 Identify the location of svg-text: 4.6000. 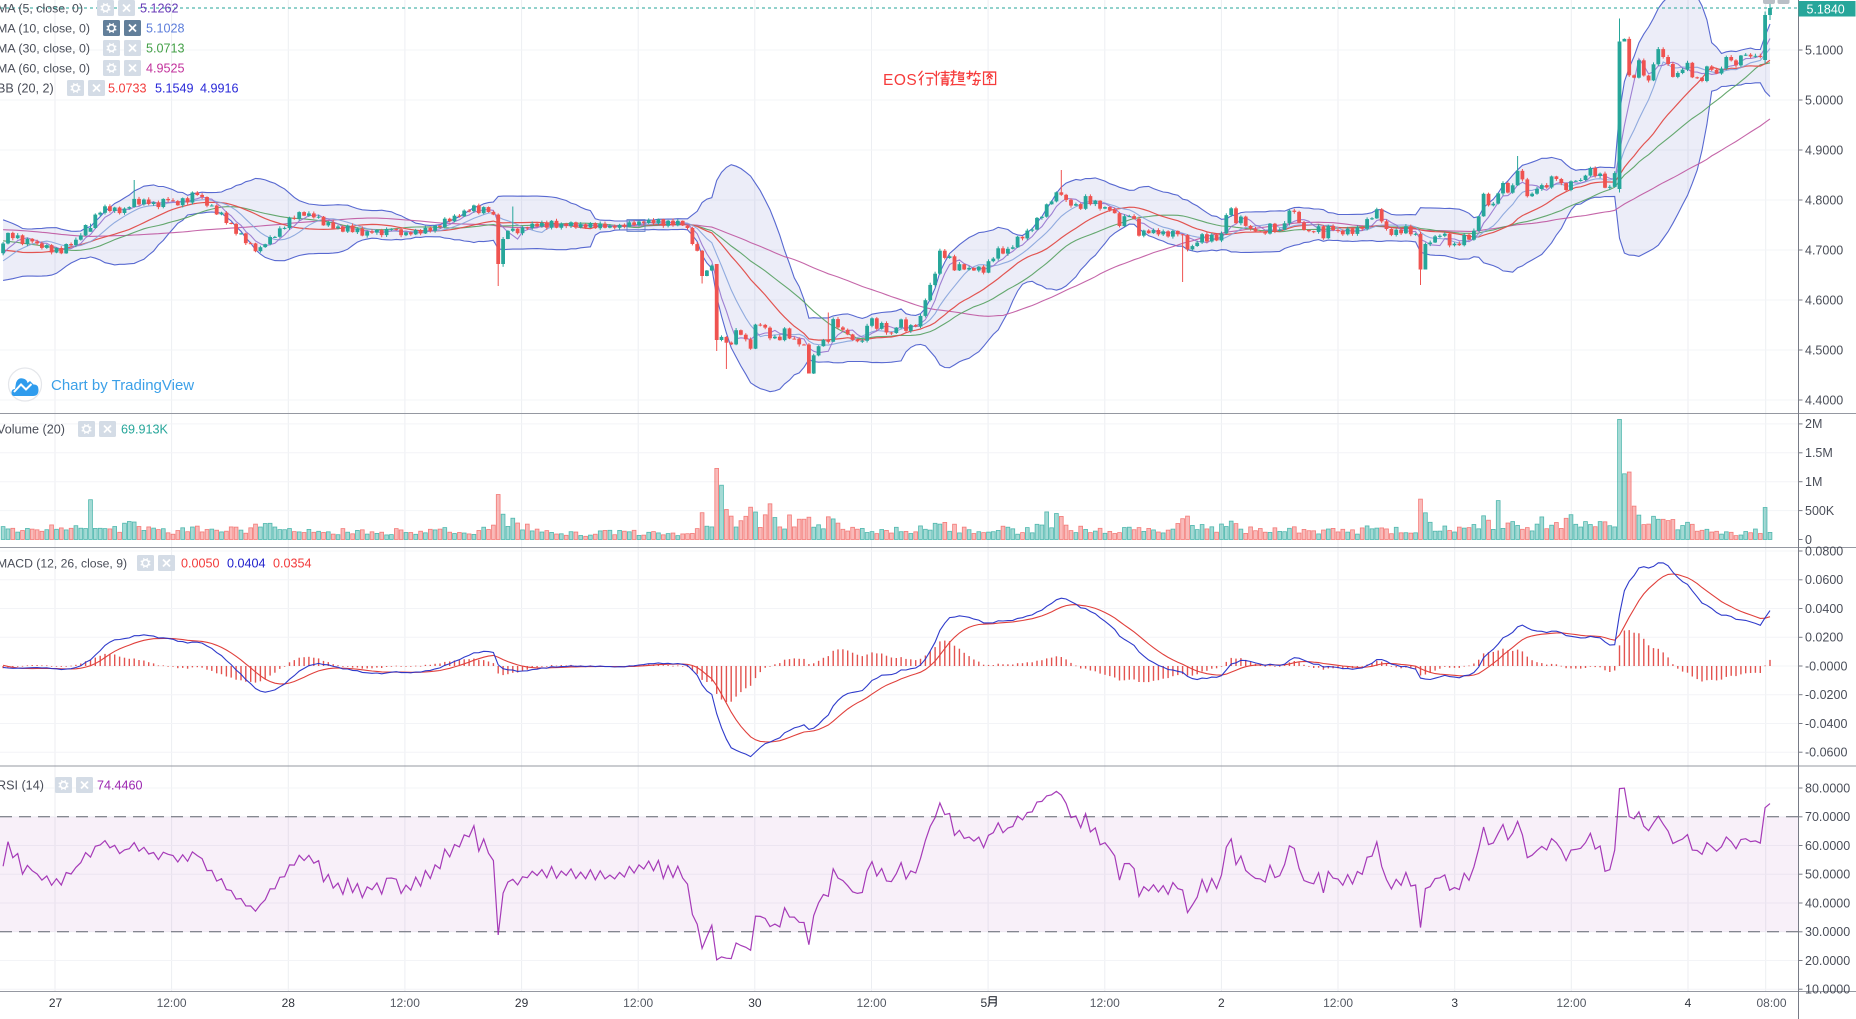
(1824, 300).